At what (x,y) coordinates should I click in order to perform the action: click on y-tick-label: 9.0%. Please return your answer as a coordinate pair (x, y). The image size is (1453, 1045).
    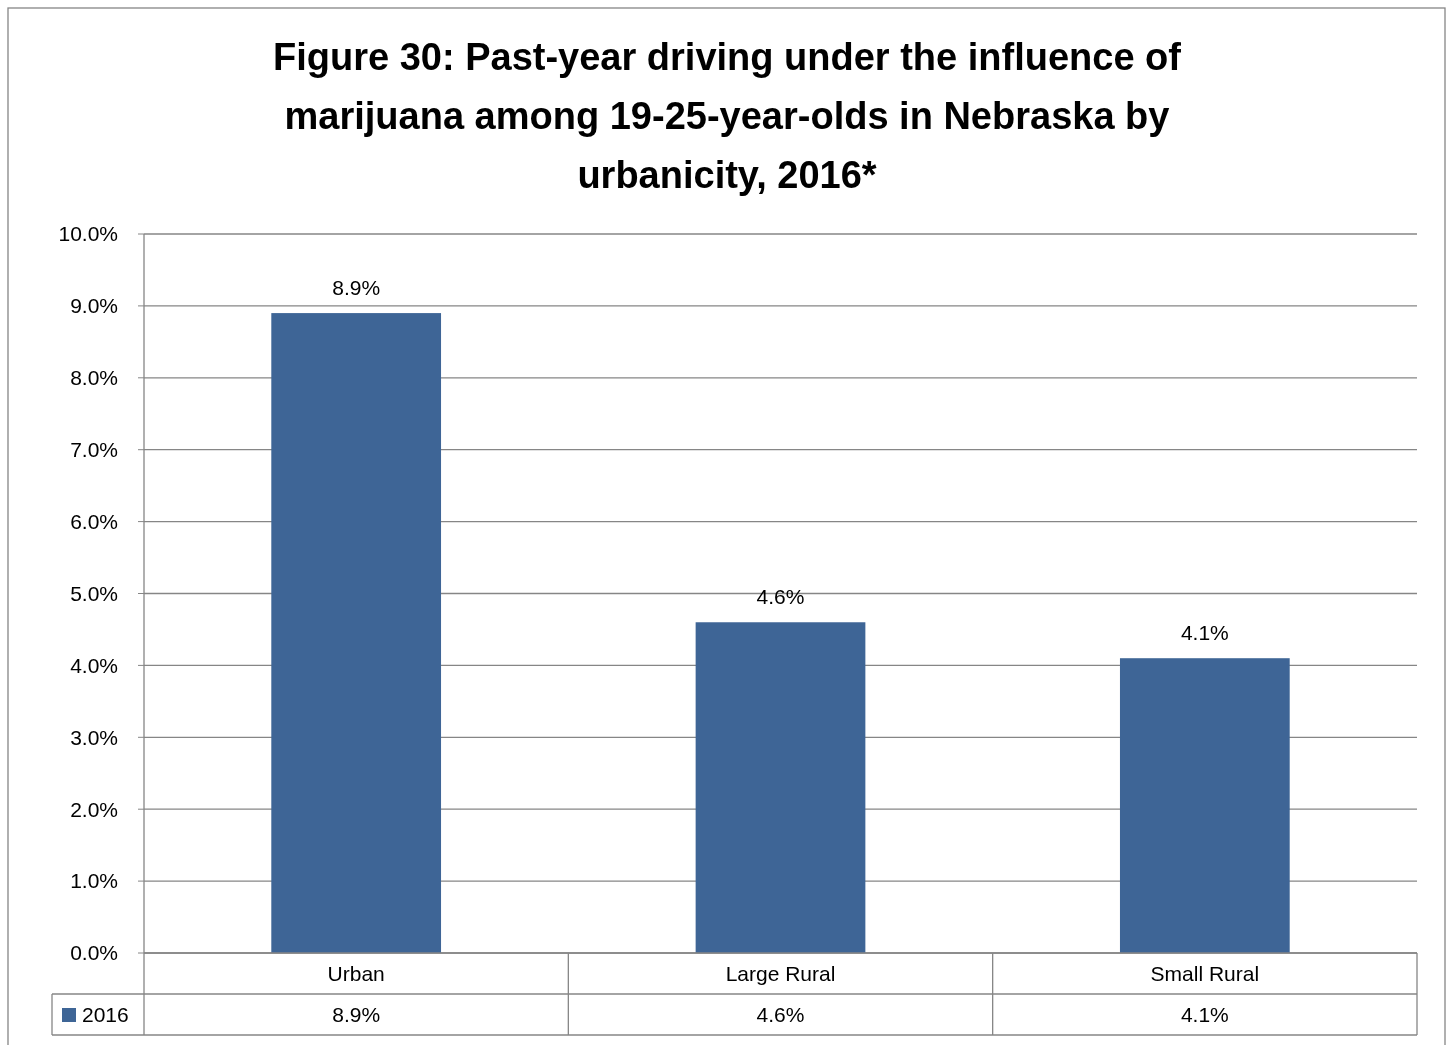
    Looking at the image, I should click on (94, 306).